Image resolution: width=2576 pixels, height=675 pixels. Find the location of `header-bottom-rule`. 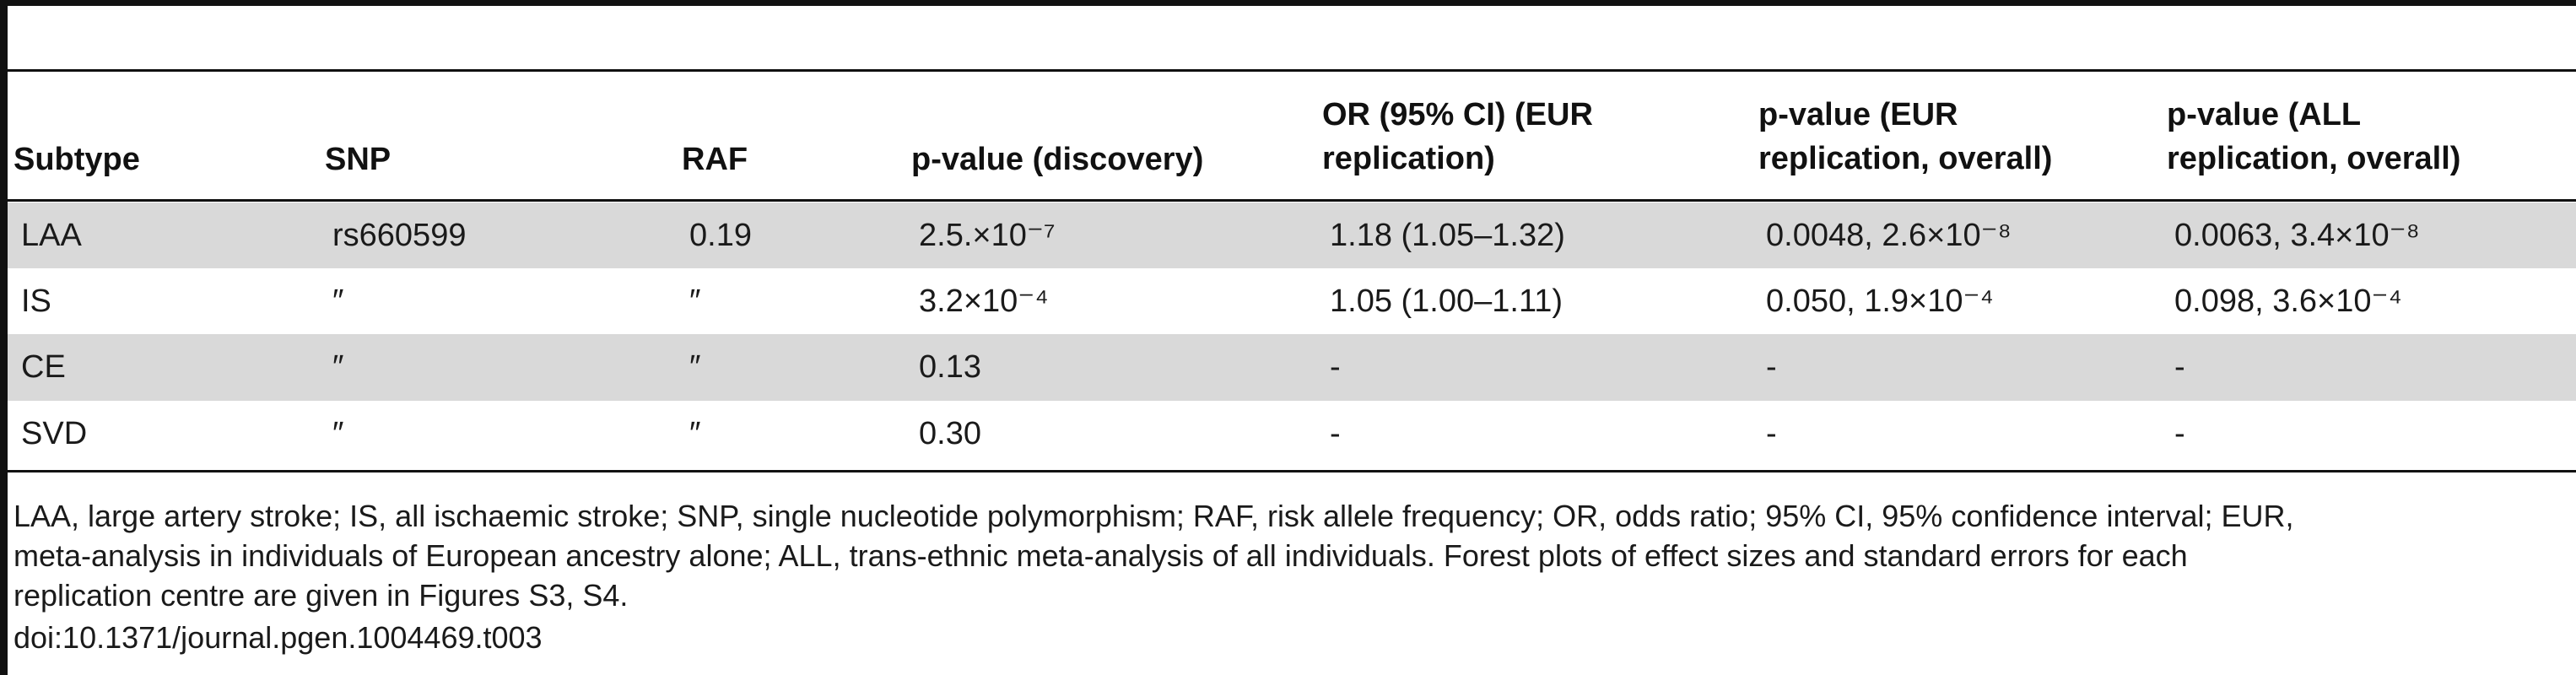

header-bottom-rule is located at coordinates (1292, 200).